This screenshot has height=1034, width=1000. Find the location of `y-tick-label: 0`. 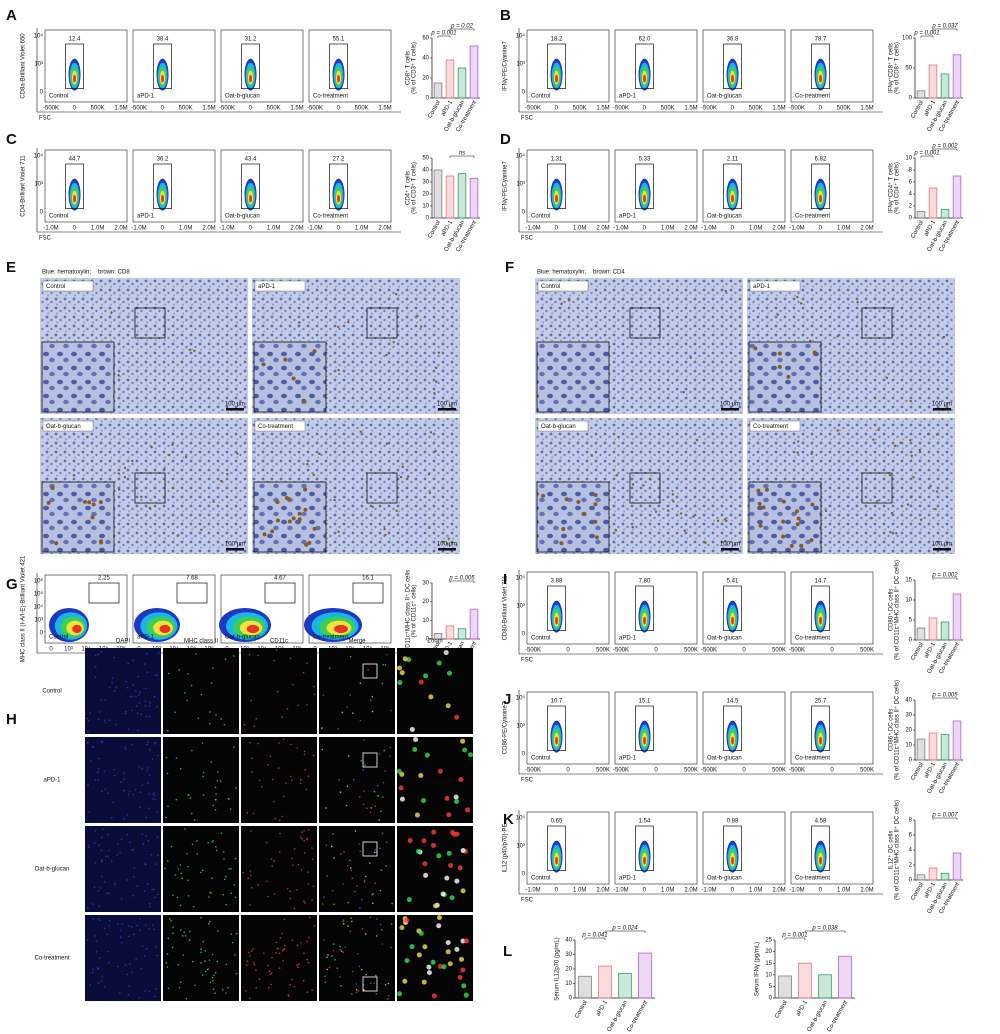

y-tick-label: 0 is located at coordinates (911, 641).